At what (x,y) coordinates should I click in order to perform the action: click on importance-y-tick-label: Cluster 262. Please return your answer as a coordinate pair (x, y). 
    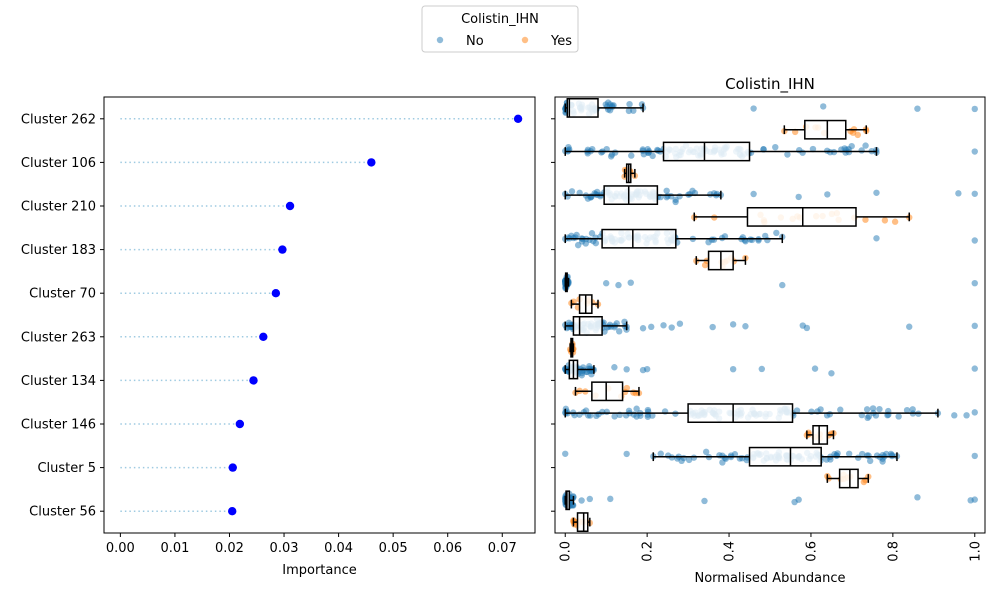
    Looking at the image, I should click on (58, 119).